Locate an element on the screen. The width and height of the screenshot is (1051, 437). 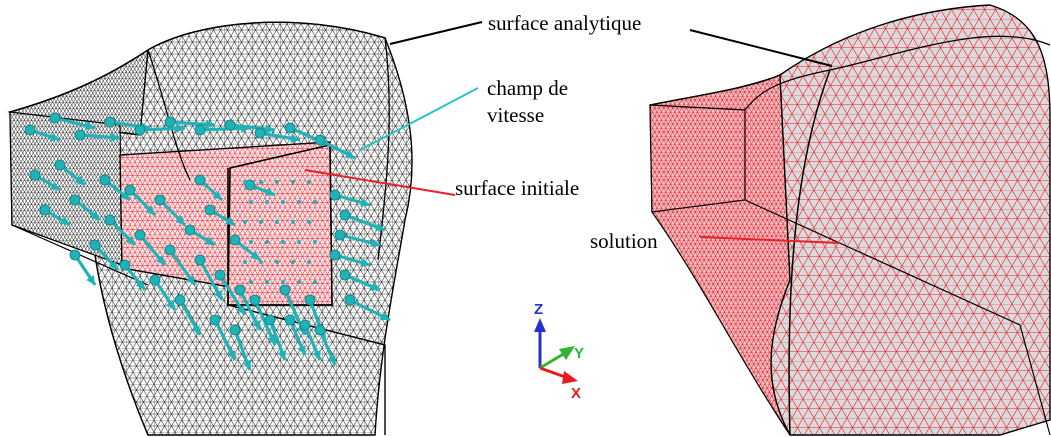
leader-surface-analytique-right is located at coordinates (761, 48).